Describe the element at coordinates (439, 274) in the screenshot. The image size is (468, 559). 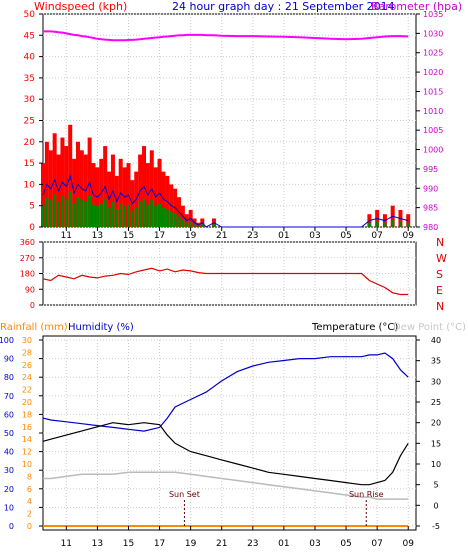
I see `compass-label: S` at that location.